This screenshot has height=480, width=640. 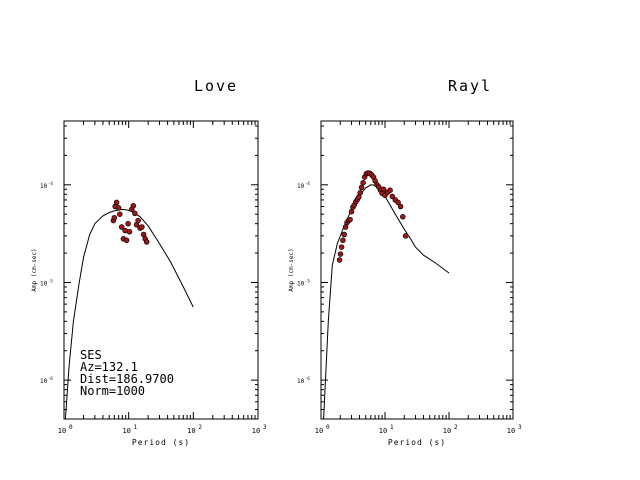 What do you see at coordinates (112, 391) in the screenshot?
I see `station-info-line: Norm=1000` at bounding box center [112, 391].